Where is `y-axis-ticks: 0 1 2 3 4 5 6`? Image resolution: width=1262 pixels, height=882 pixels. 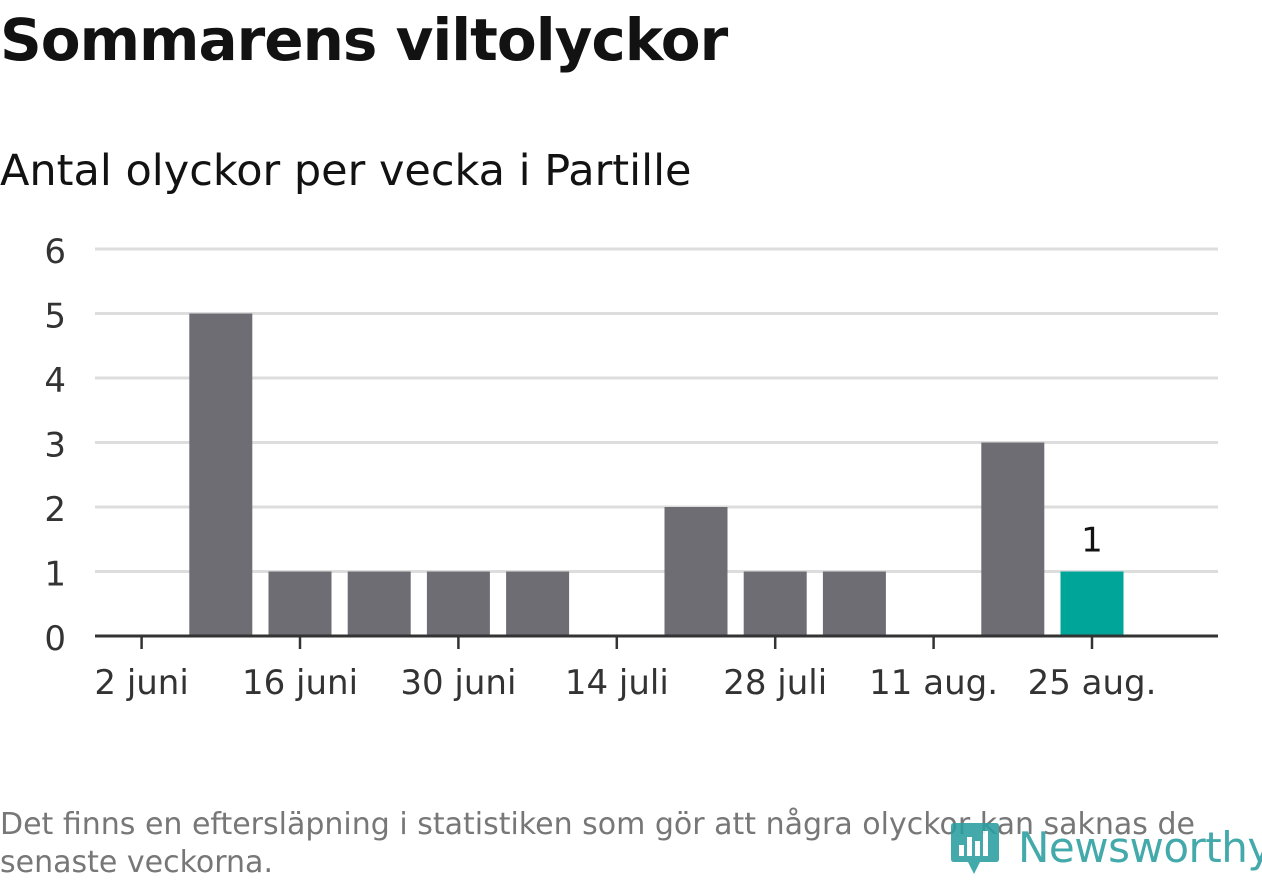 y-axis-ticks: 0 1 2 3 4 5 6 is located at coordinates (55, 445).